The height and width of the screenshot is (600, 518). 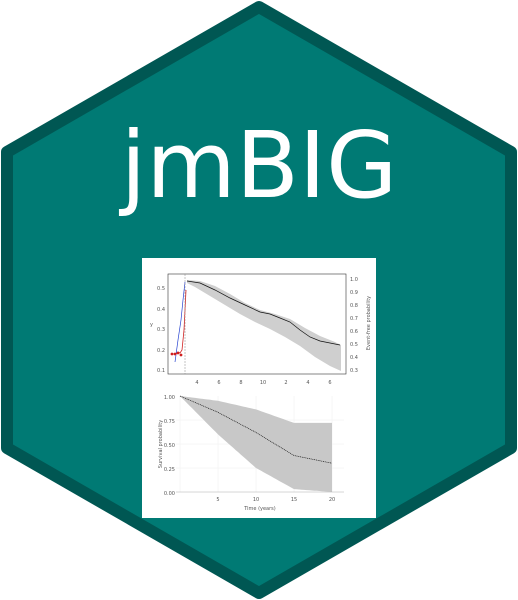 What do you see at coordinates (354, 358) in the screenshot?
I see `top-y2tick: 0.4` at bounding box center [354, 358].